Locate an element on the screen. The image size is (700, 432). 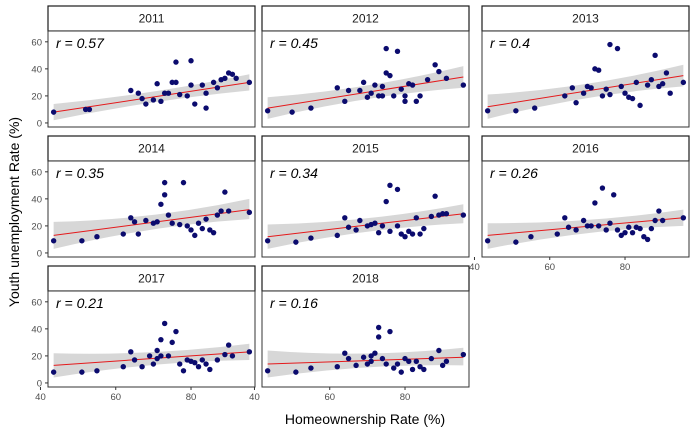
x-tick-label: 40 is located at coordinates (40, 397).